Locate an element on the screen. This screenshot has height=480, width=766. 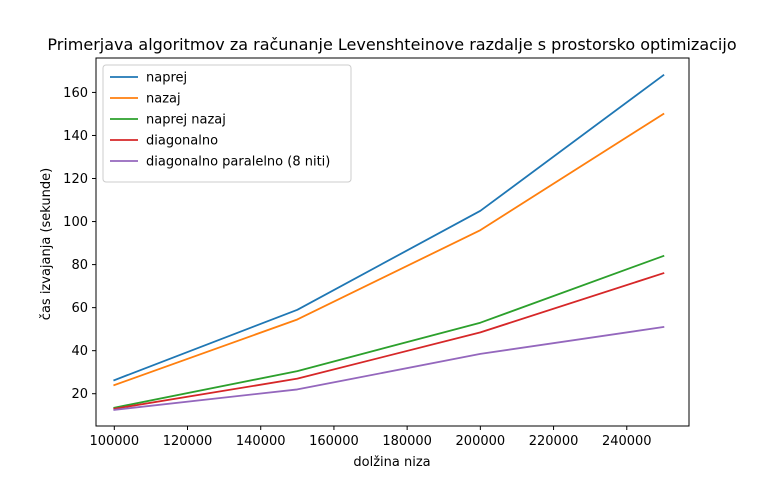
x-tick-label: 160000 is located at coordinates (334, 441).